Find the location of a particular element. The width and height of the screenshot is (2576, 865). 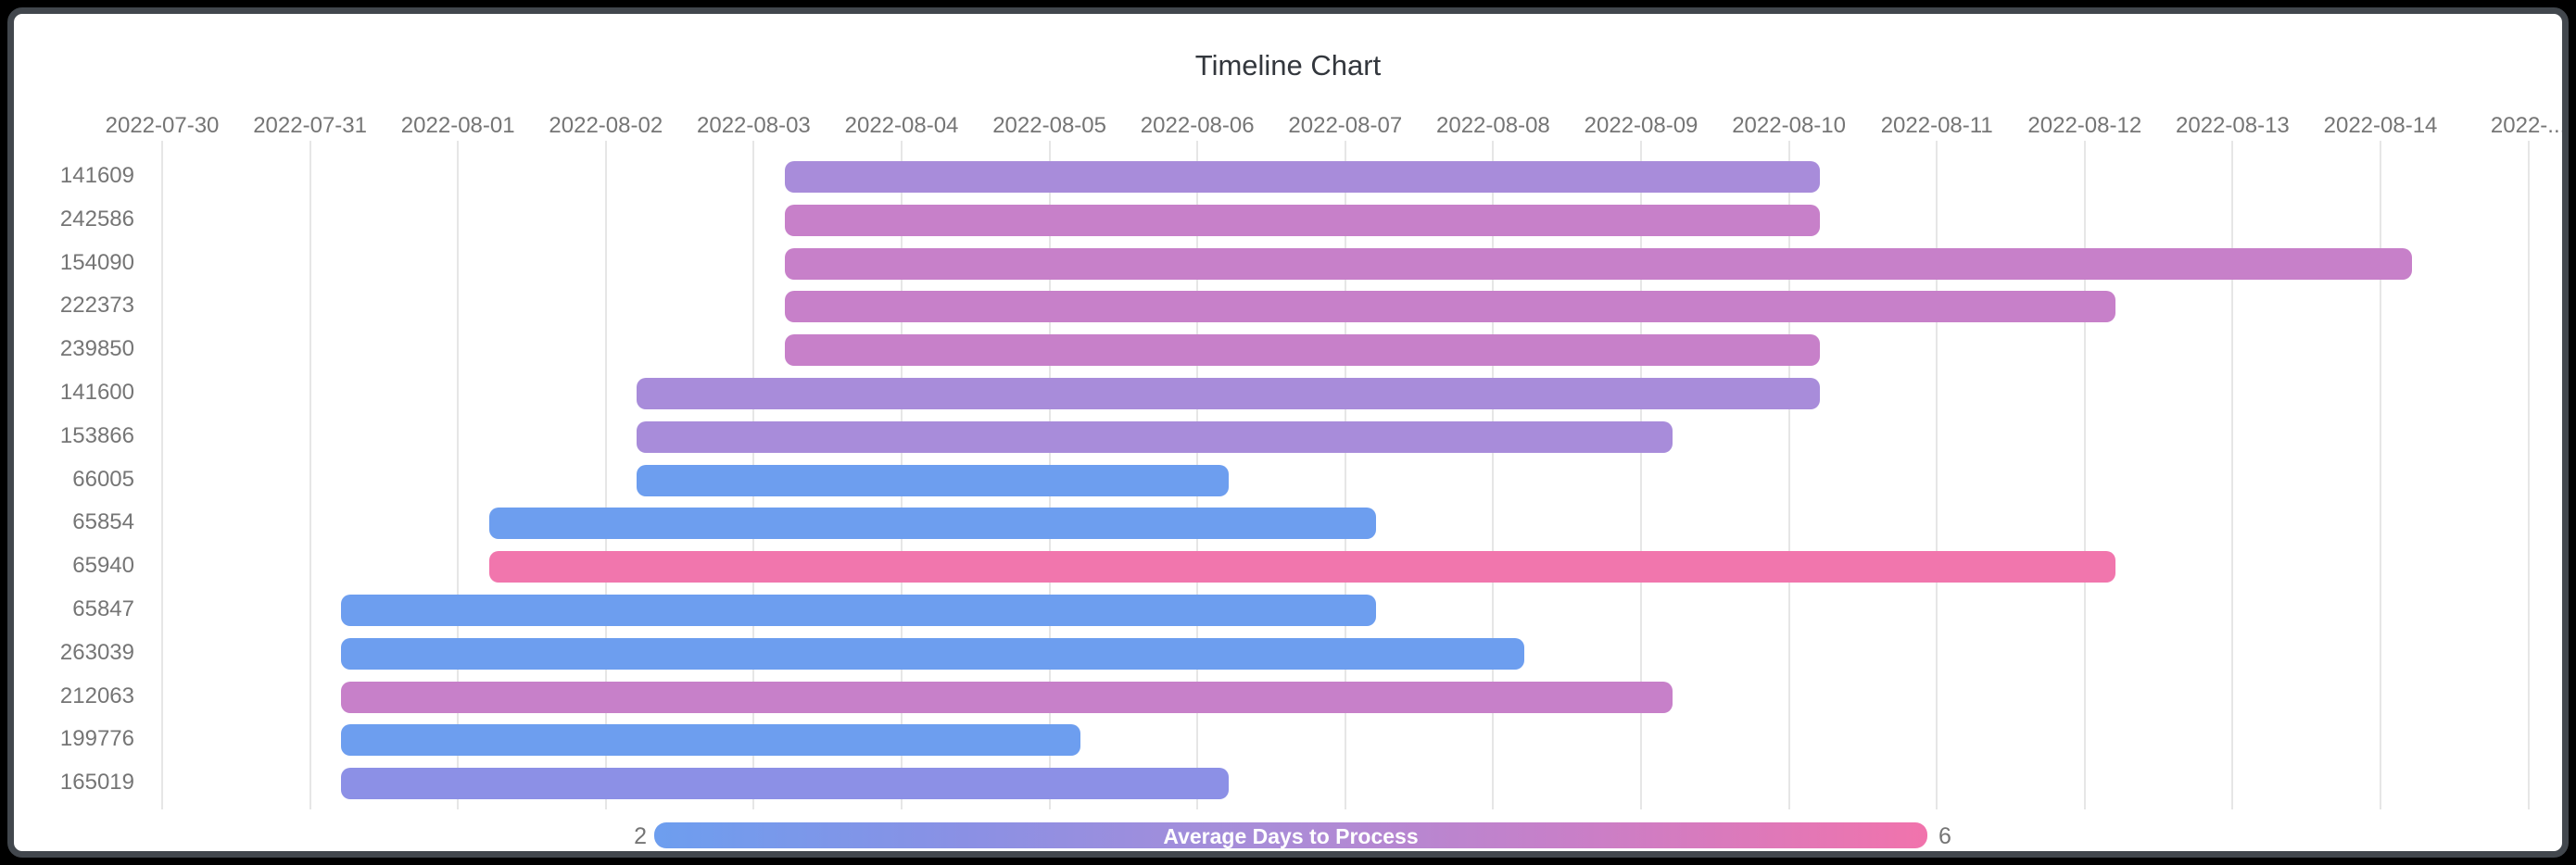

x-axis-tick-label: 2022-08-10 is located at coordinates (1789, 125).